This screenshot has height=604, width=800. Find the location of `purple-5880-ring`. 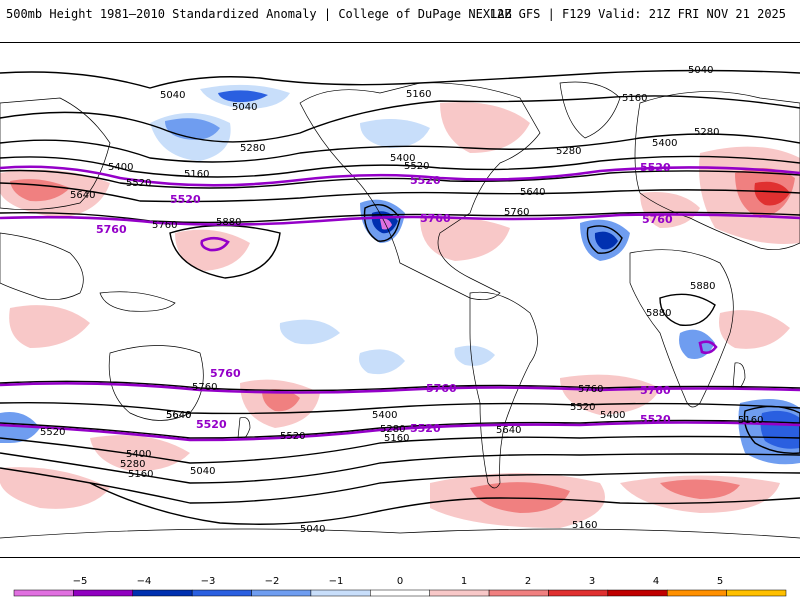

purple-5880-ring is located at coordinates (215, 244).